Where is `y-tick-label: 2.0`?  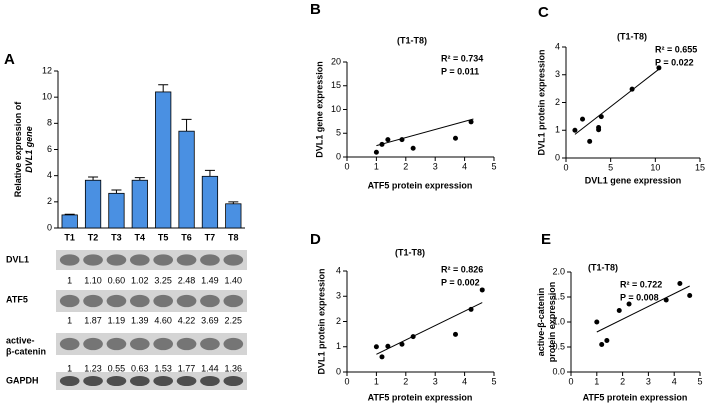
y-tick-label: 2.0 is located at coordinates (558, 271).